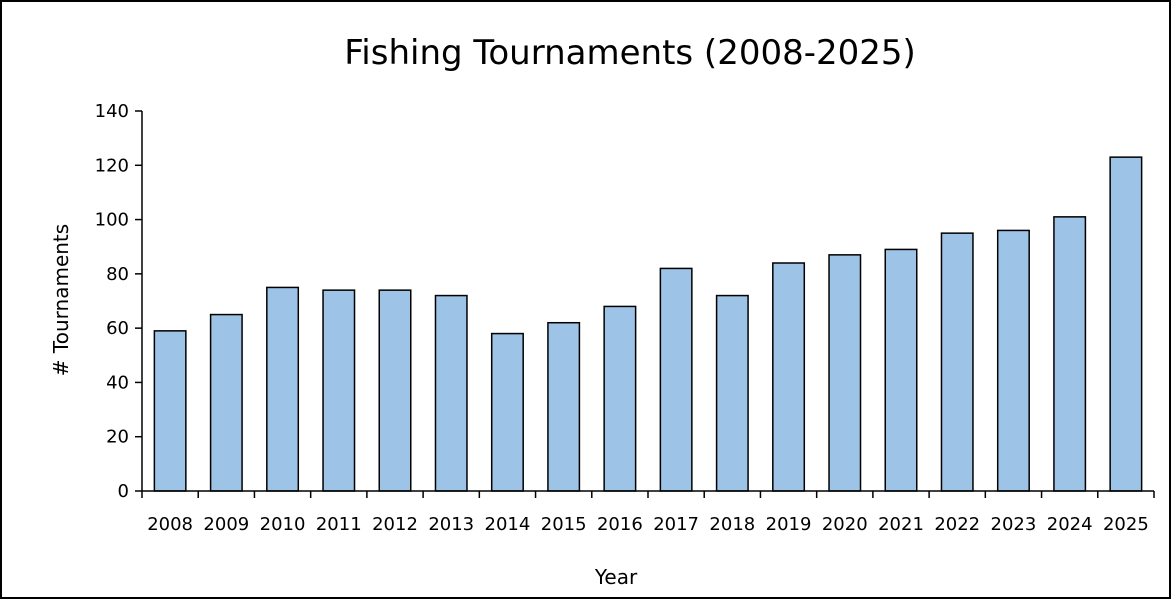 The image size is (1171, 601). Describe the element at coordinates (676, 379) in the screenshot. I see `bar-2017` at that location.